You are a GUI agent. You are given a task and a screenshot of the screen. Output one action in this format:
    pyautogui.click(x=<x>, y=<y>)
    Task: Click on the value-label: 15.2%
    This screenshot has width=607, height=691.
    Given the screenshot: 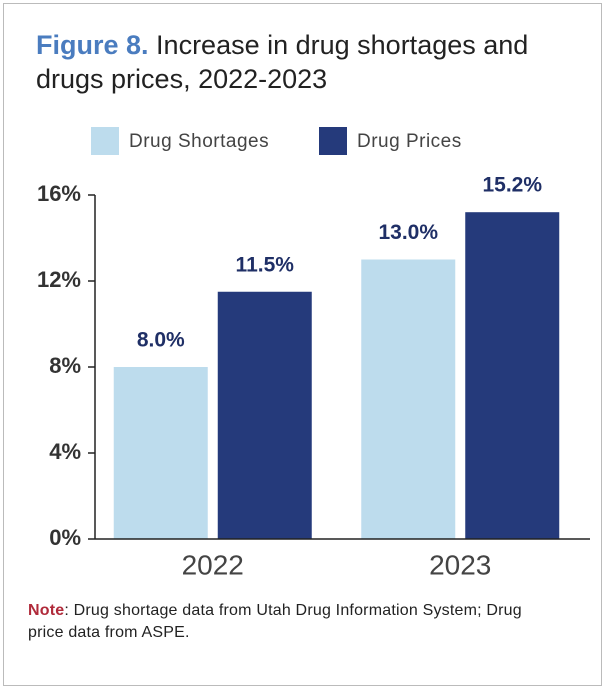 What is the action you would take?
    pyautogui.click(x=512, y=185)
    